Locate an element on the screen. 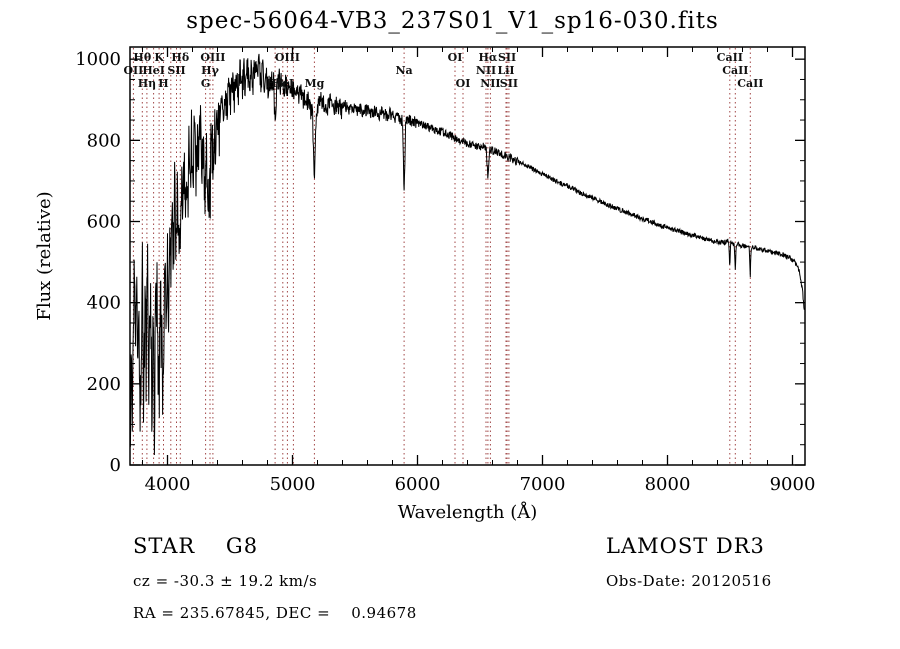 The height and width of the screenshot is (649, 900). svg-text: 0 is located at coordinates (115, 465).